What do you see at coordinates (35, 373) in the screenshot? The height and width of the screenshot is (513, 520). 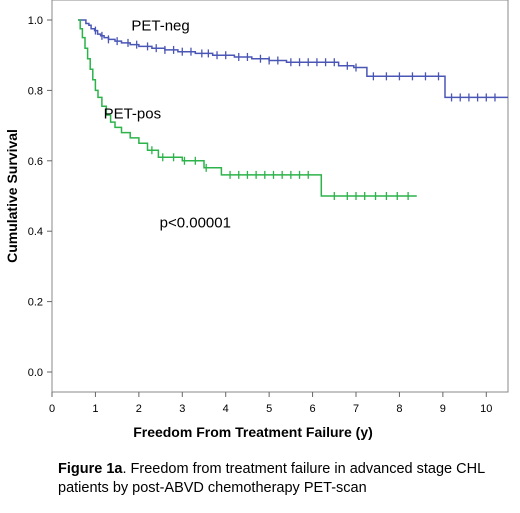 I see `y-tick-label: 0.0` at bounding box center [35, 373].